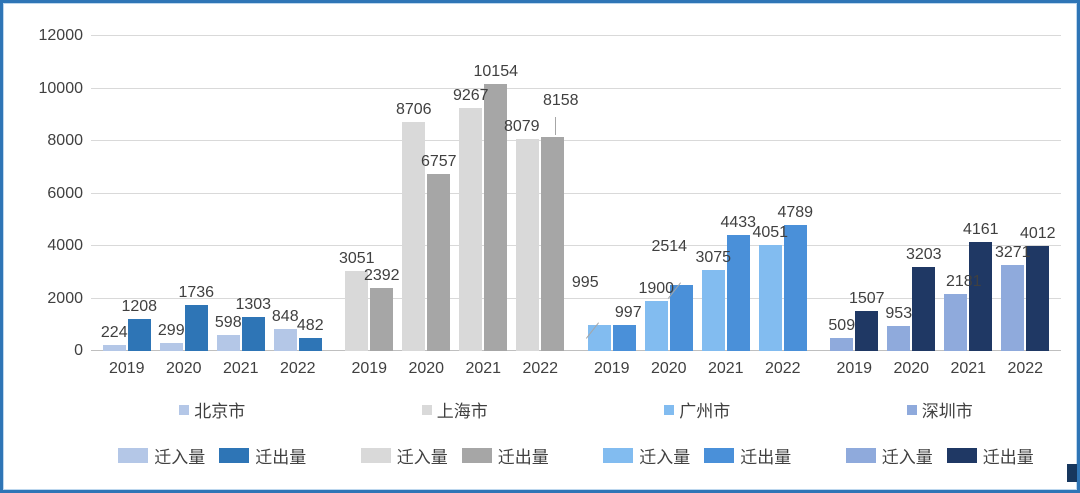 The height and width of the screenshot is (493, 1080). I want to click on bar-data-label: 1208, so click(139, 307).